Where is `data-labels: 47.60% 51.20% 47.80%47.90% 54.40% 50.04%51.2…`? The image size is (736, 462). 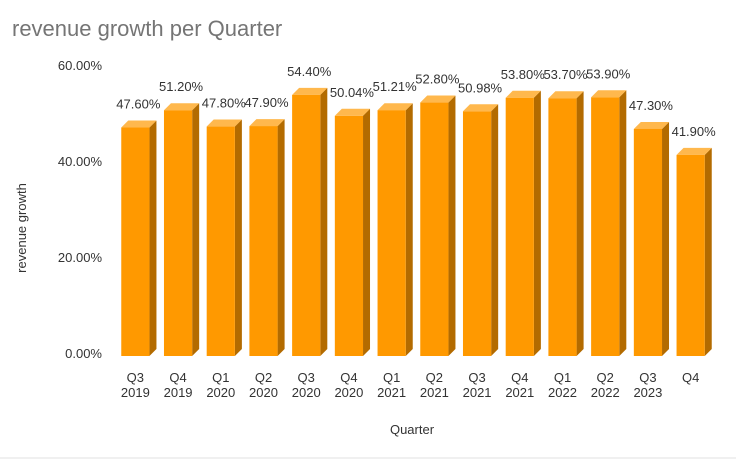 data-labels: 47.60% 51.20% 47.80%47.90% 54.40% 50.04%51.2… is located at coordinates (416, 101).